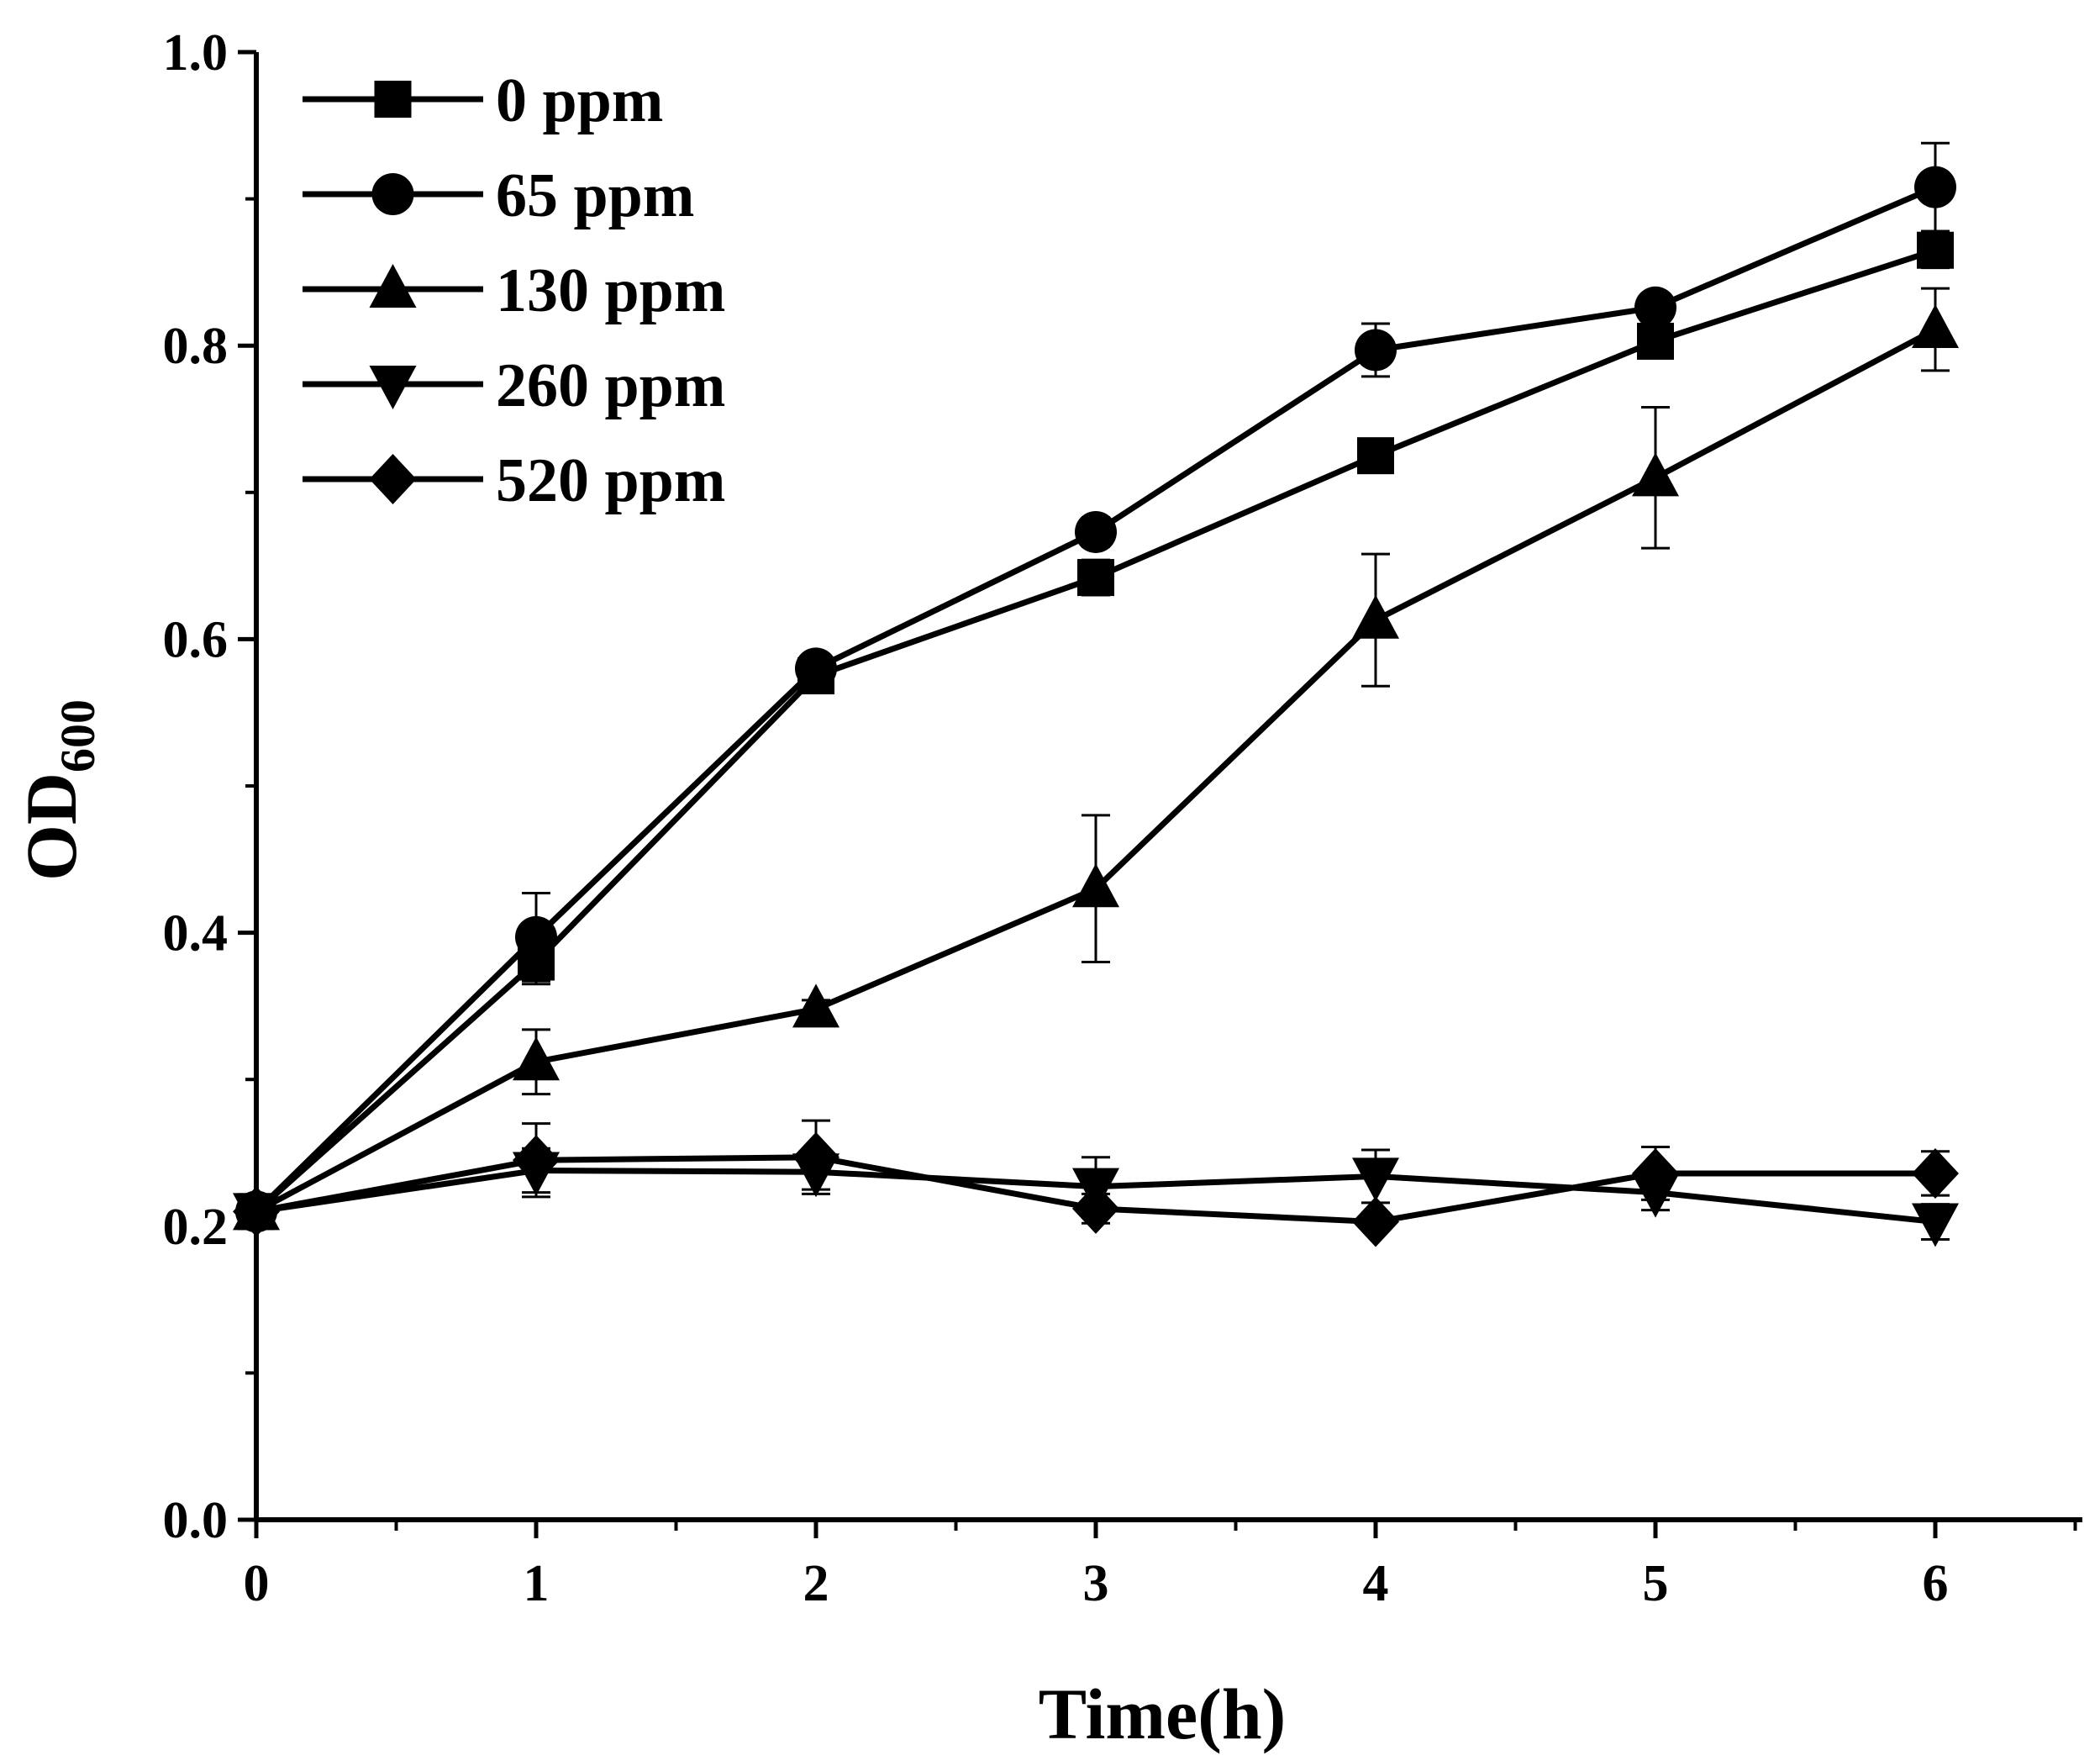 Image resolution: width=2100 pixels, height=1761 pixels. I want to click on y-tick-label: 1.0, so click(196, 53).